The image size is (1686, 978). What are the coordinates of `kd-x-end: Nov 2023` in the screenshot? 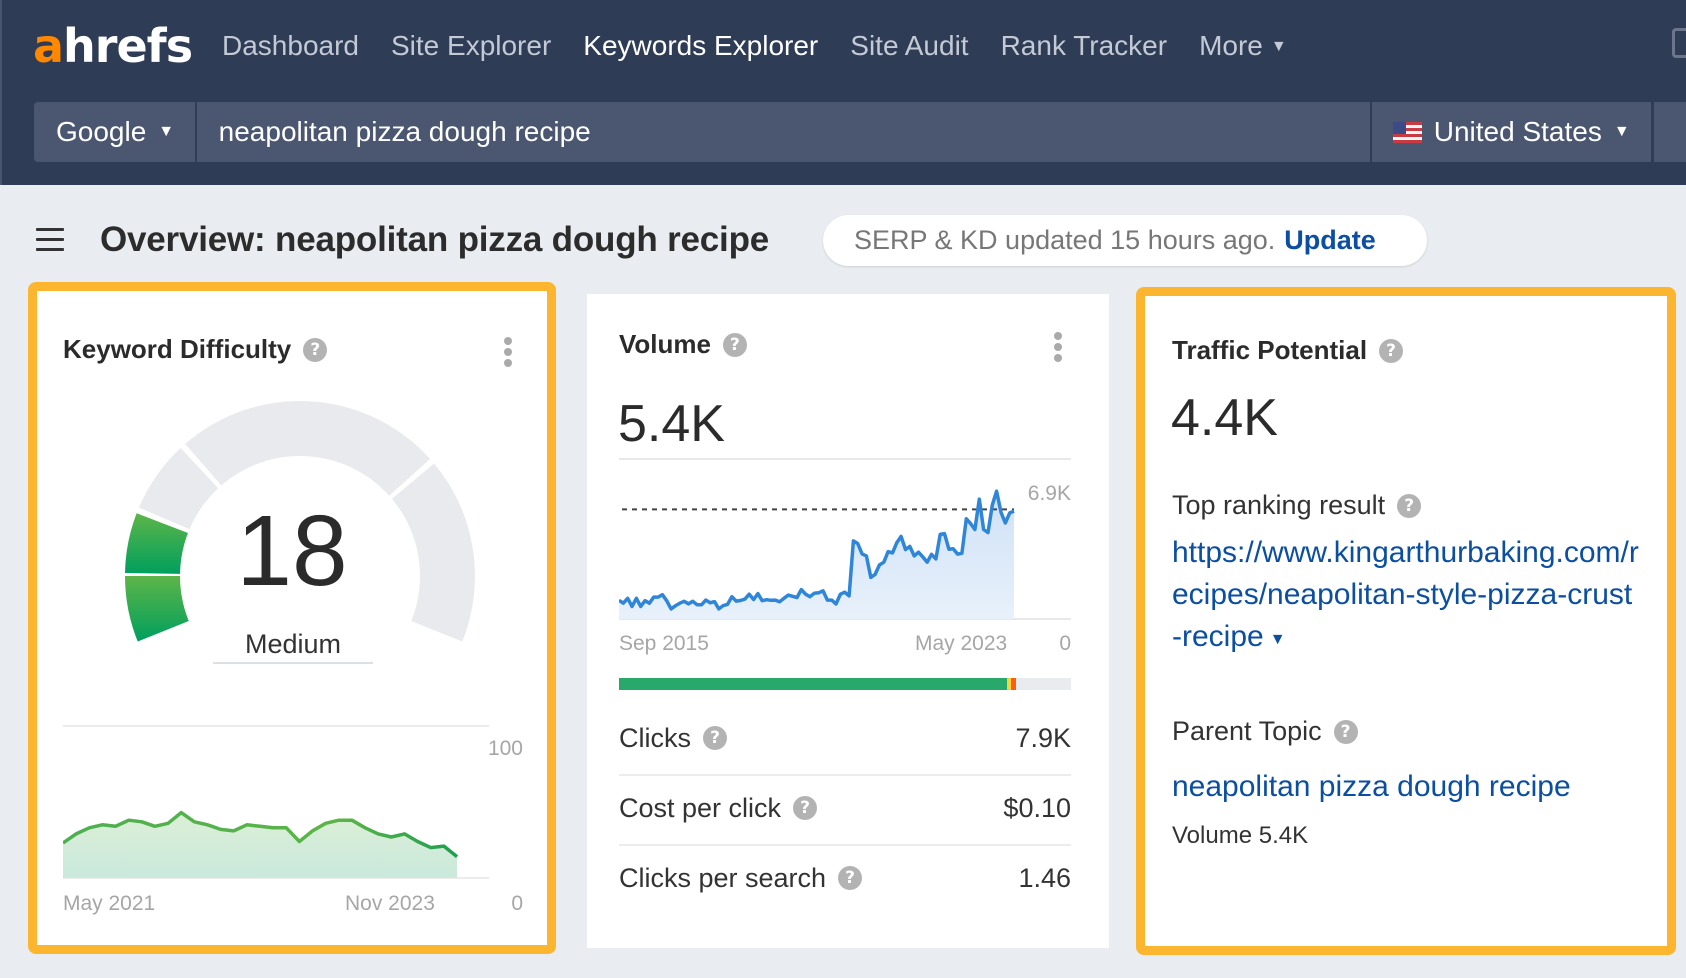 It's located at (390, 903).